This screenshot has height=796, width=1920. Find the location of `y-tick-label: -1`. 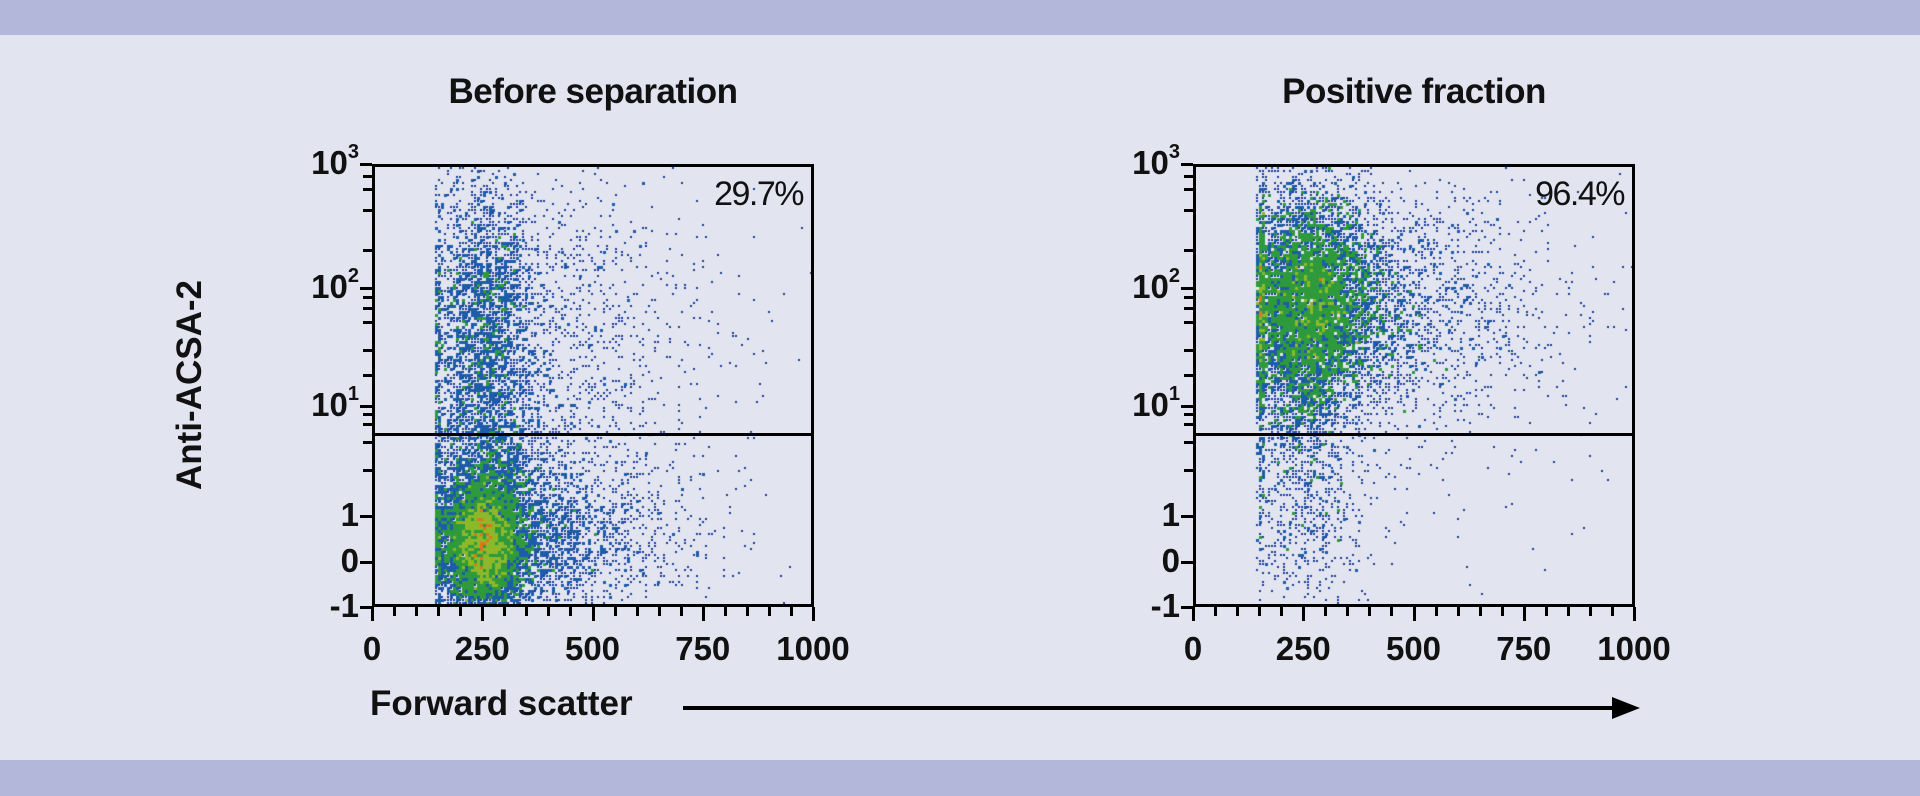

y-tick-label: -1 is located at coordinates (344, 605).